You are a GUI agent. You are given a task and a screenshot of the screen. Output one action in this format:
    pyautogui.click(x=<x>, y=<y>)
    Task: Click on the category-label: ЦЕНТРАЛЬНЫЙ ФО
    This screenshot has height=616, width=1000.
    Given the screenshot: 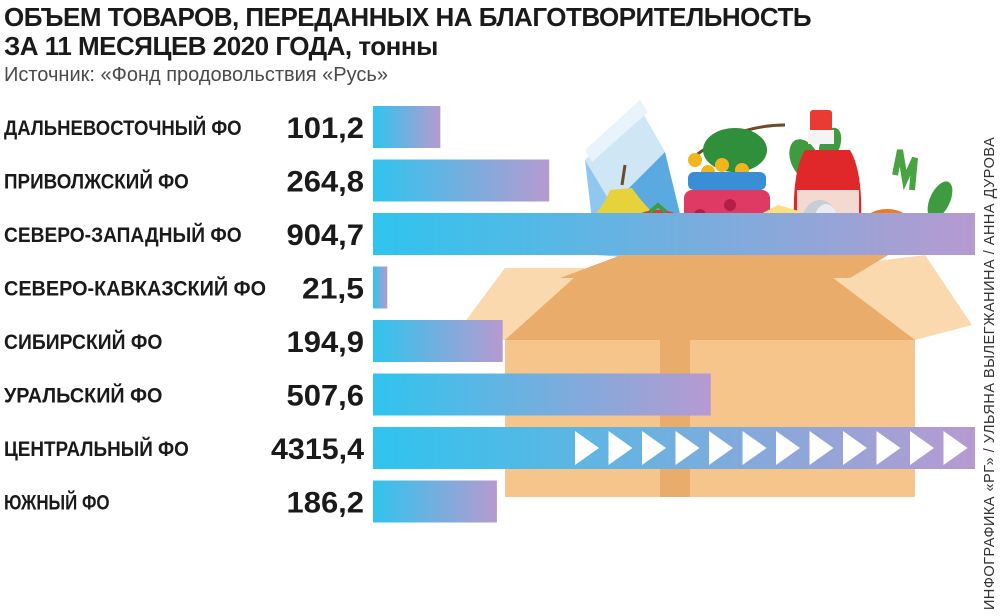 What is the action you would take?
    pyautogui.click(x=96, y=449)
    